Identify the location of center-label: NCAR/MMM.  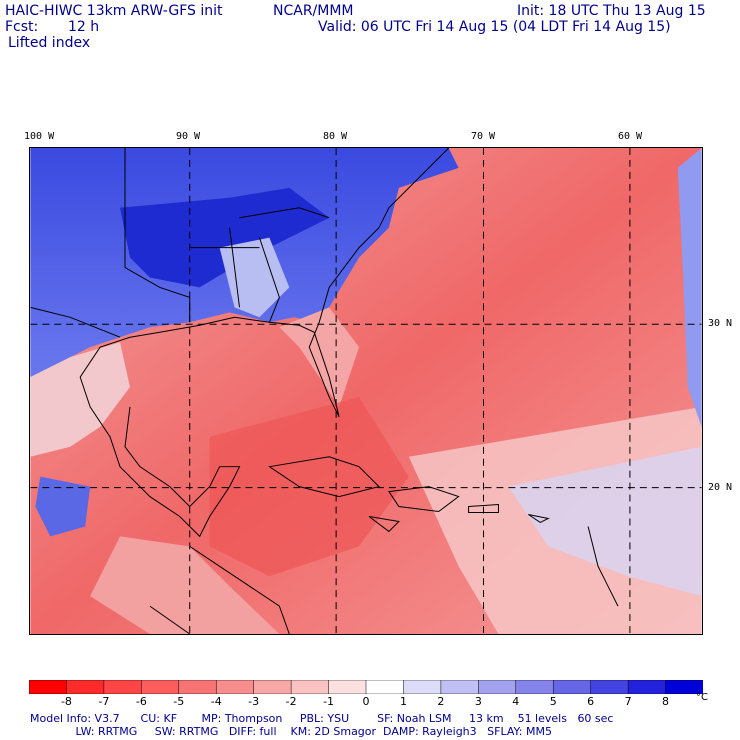
(313, 11).